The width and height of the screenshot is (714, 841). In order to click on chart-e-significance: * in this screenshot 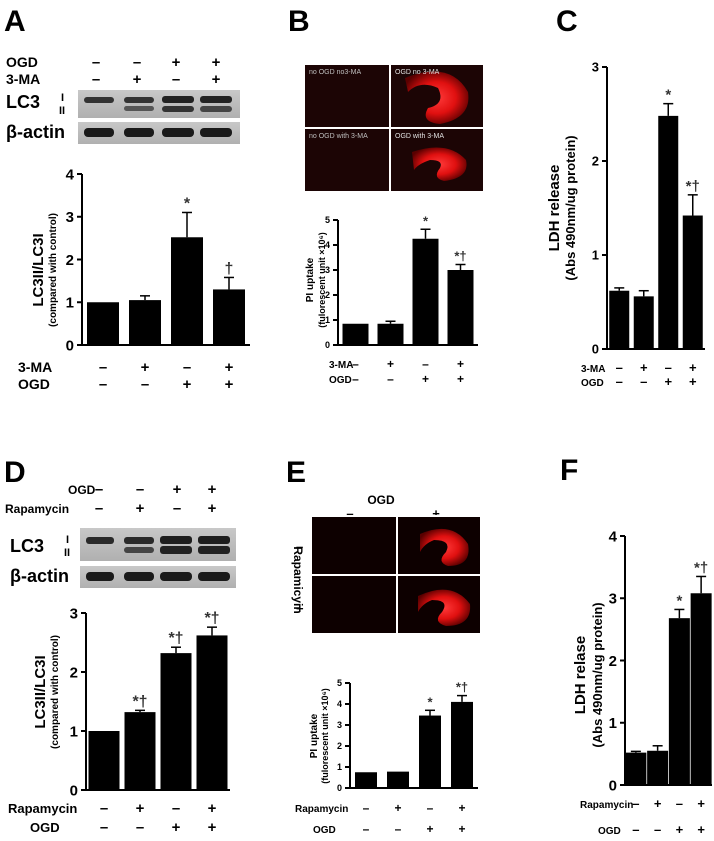, I will do `click(430, 701)`.